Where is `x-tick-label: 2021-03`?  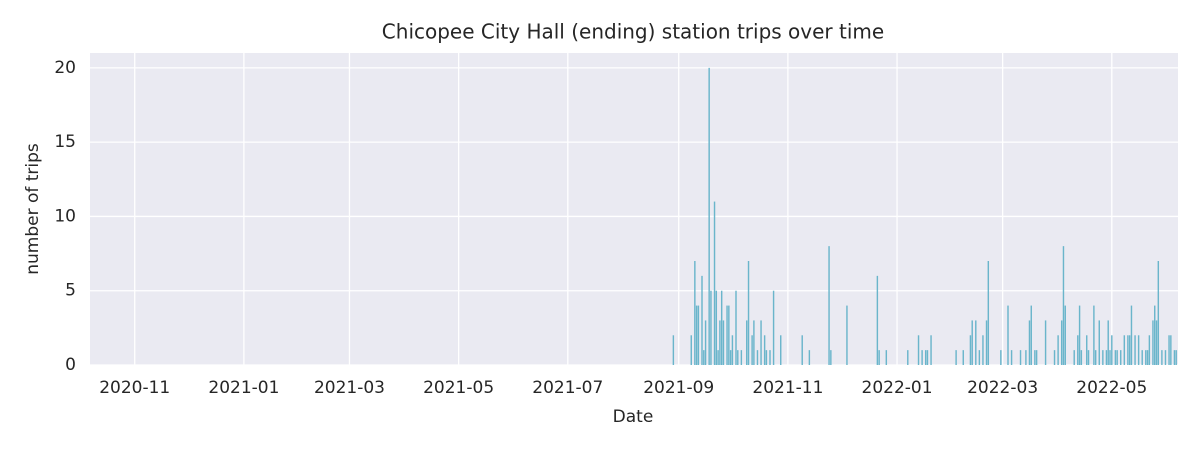 x-tick-label: 2021-03 is located at coordinates (349, 388).